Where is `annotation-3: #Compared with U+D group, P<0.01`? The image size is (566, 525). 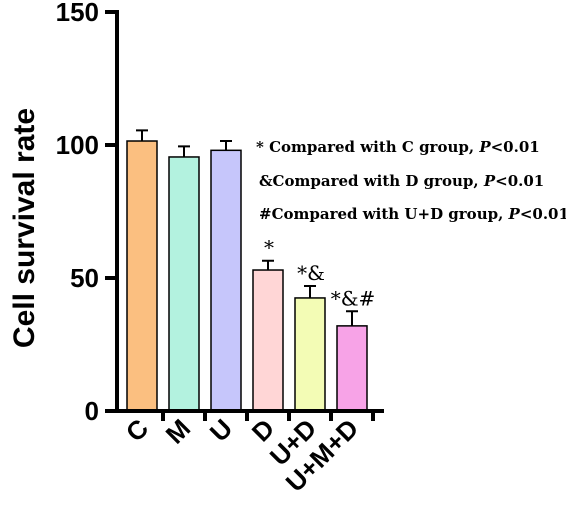
annotation-3: #Compared with U+D group, P<0.01 is located at coordinates (412, 214).